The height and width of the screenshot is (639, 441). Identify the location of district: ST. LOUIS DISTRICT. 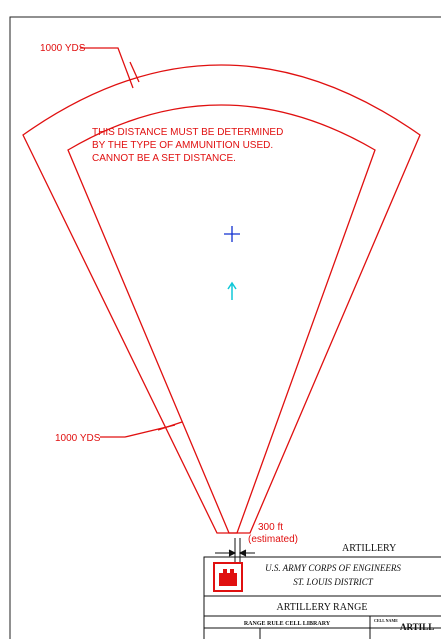
(333, 582).